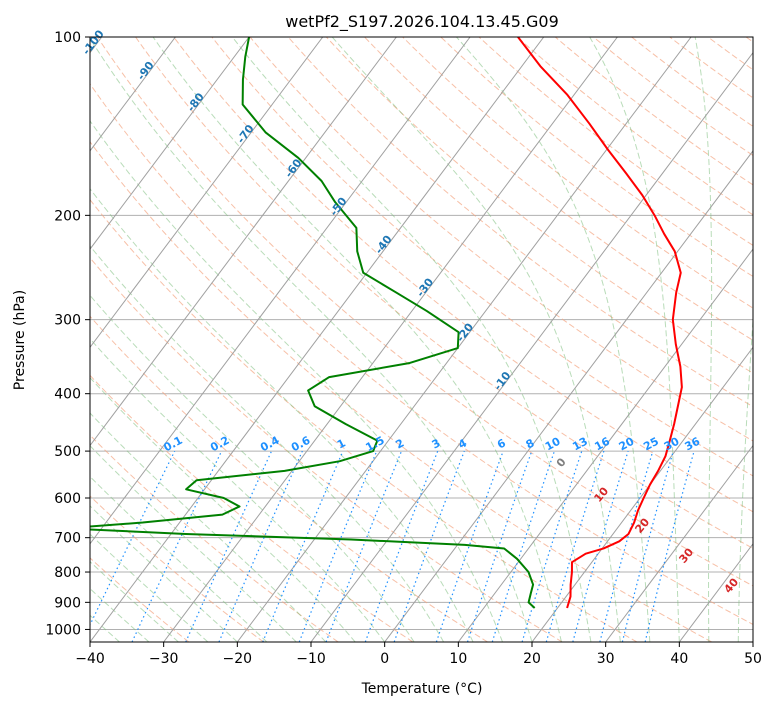 This screenshot has height=708, width=775. I want to click on mixing-ratio-label: 30, so click(672, 444).